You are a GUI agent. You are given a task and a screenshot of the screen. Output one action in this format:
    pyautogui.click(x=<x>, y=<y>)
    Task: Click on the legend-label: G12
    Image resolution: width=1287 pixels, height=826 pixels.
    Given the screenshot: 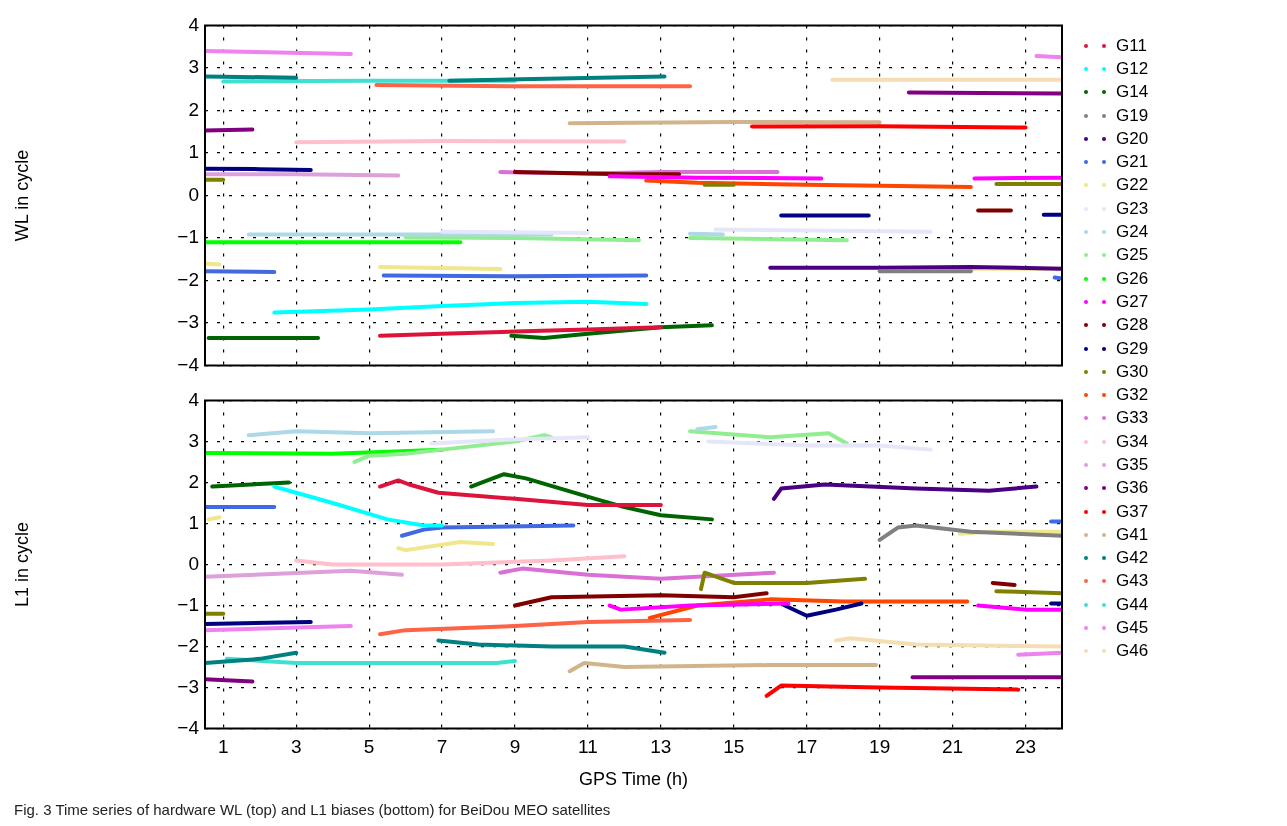 What is the action you would take?
    pyautogui.click(x=1132, y=68)
    